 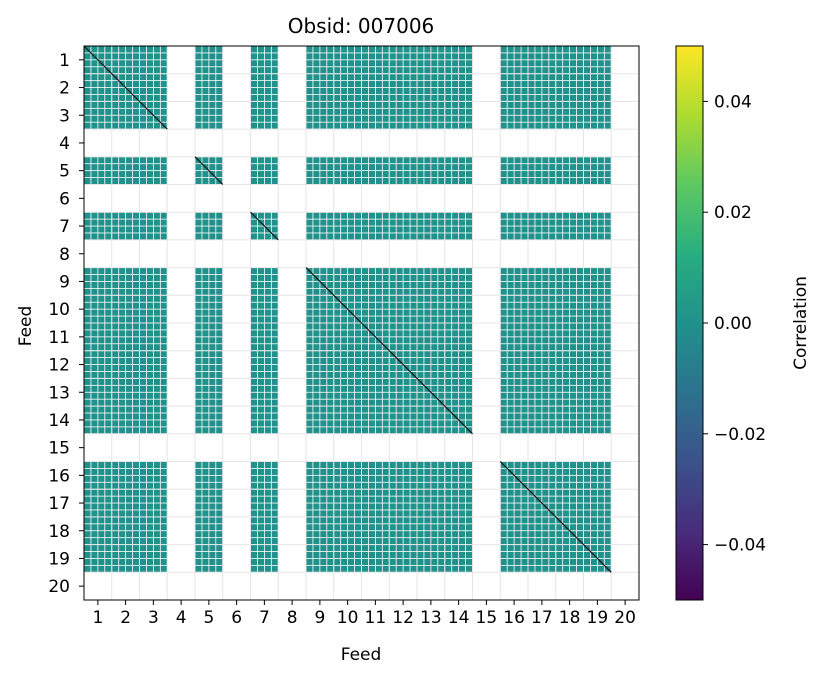 What do you see at coordinates (487, 618) in the screenshot?
I see `x-tick-label: 15` at bounding box center [487, 618].